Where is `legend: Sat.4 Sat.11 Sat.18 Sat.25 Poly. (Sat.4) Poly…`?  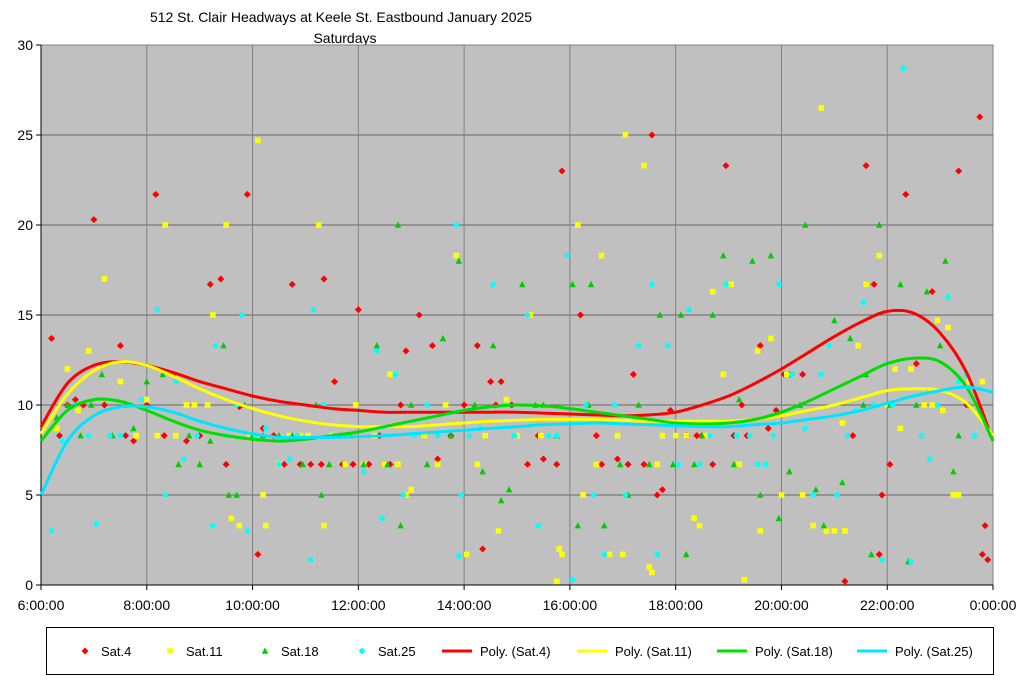 legend: Sat.4 Sat.11 Sat.18 Sat.25 Poly. (Sat.4) Poly… is located at coordinates (520, 651).